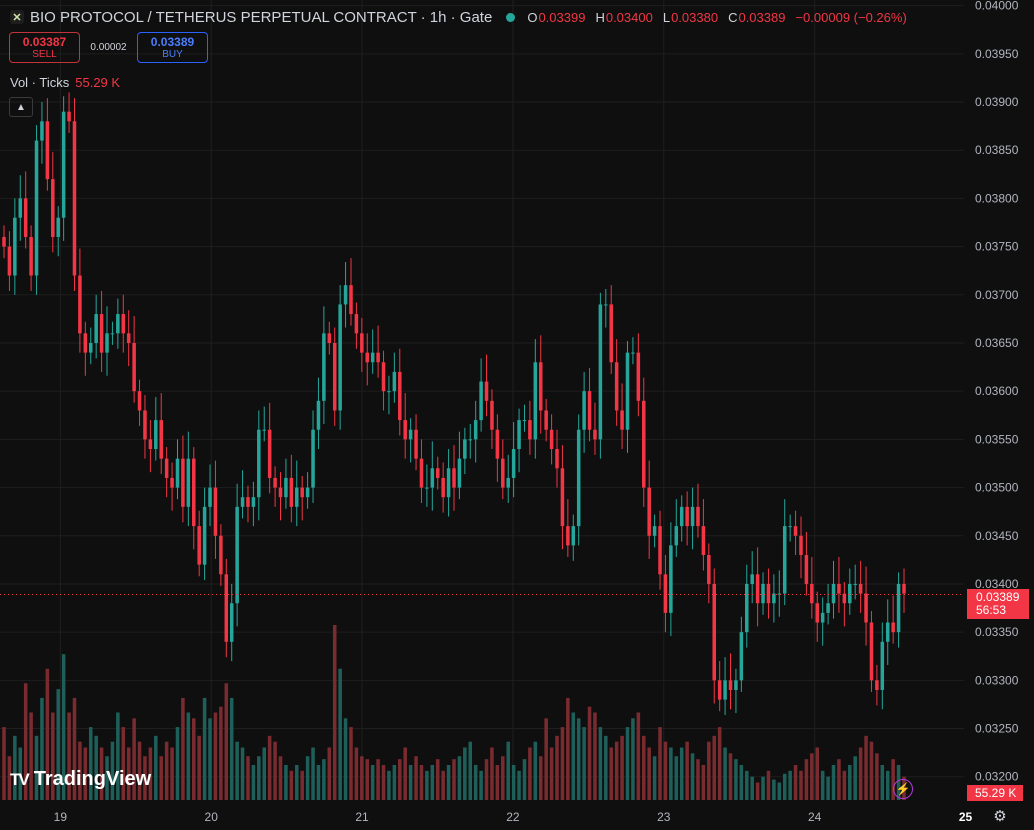  What do you see at coordinates (998, 597) in the screenshot?
I see `last-price-value: 0.03389` at bounding box center [998, 597].